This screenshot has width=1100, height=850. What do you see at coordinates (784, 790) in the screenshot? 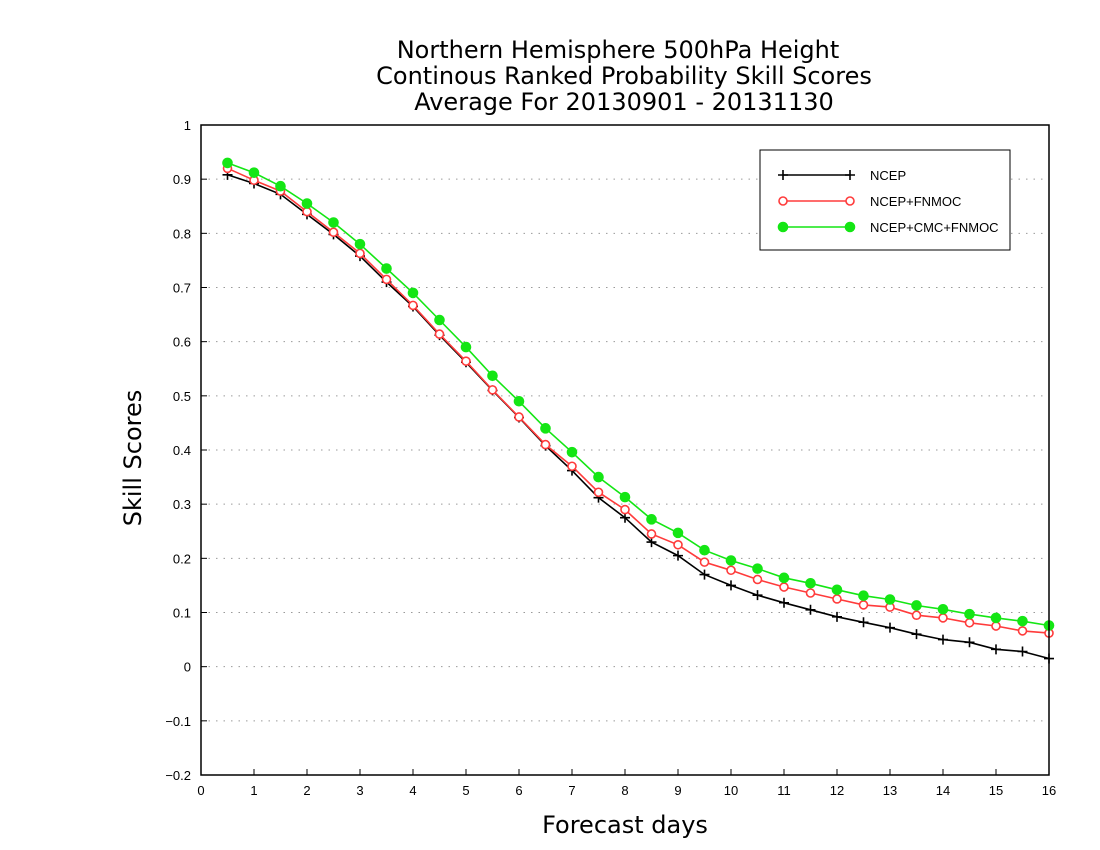
I see `x-tick-label: 11` at bounding box center [784, 790].